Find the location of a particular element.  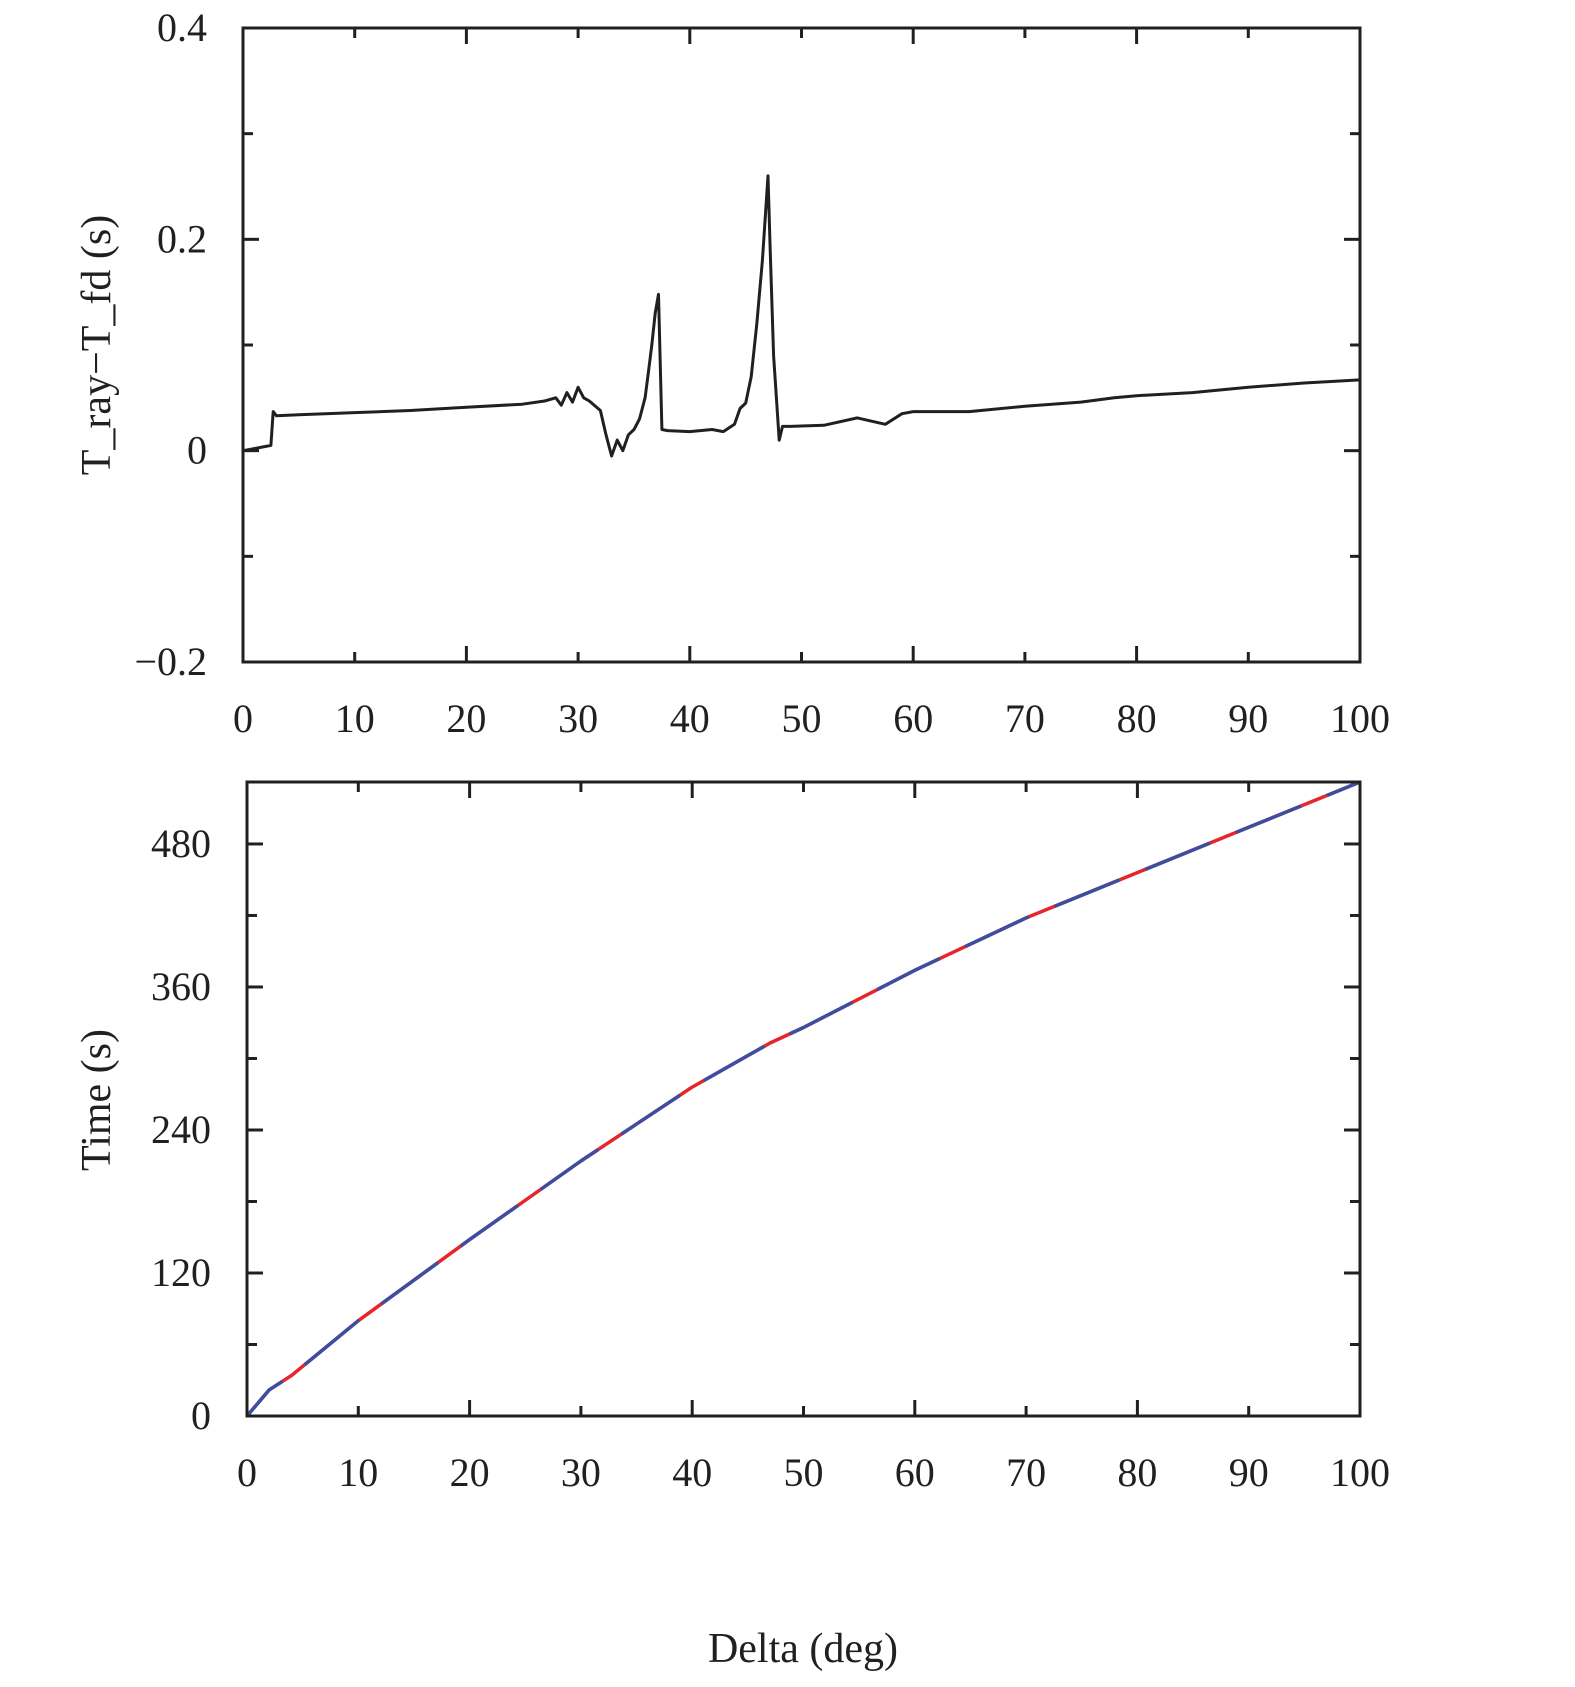

y-tick-label: 360 is located at coordinates (181, 986).